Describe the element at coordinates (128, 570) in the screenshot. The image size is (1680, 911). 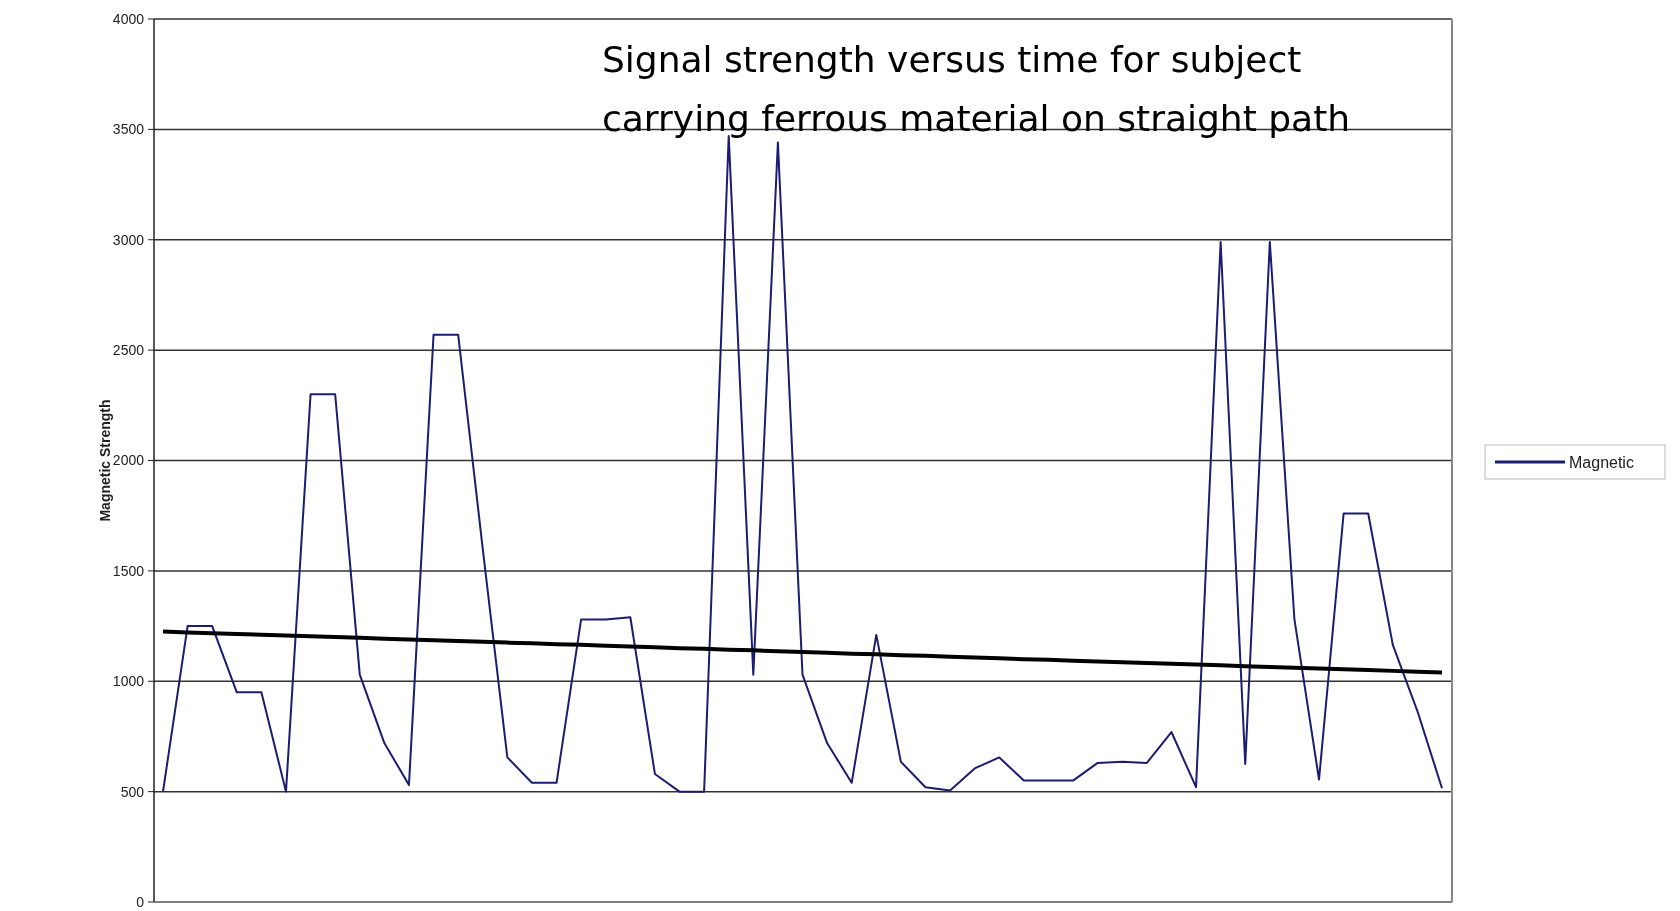
I see `y-tick-label: 1500` at that location.